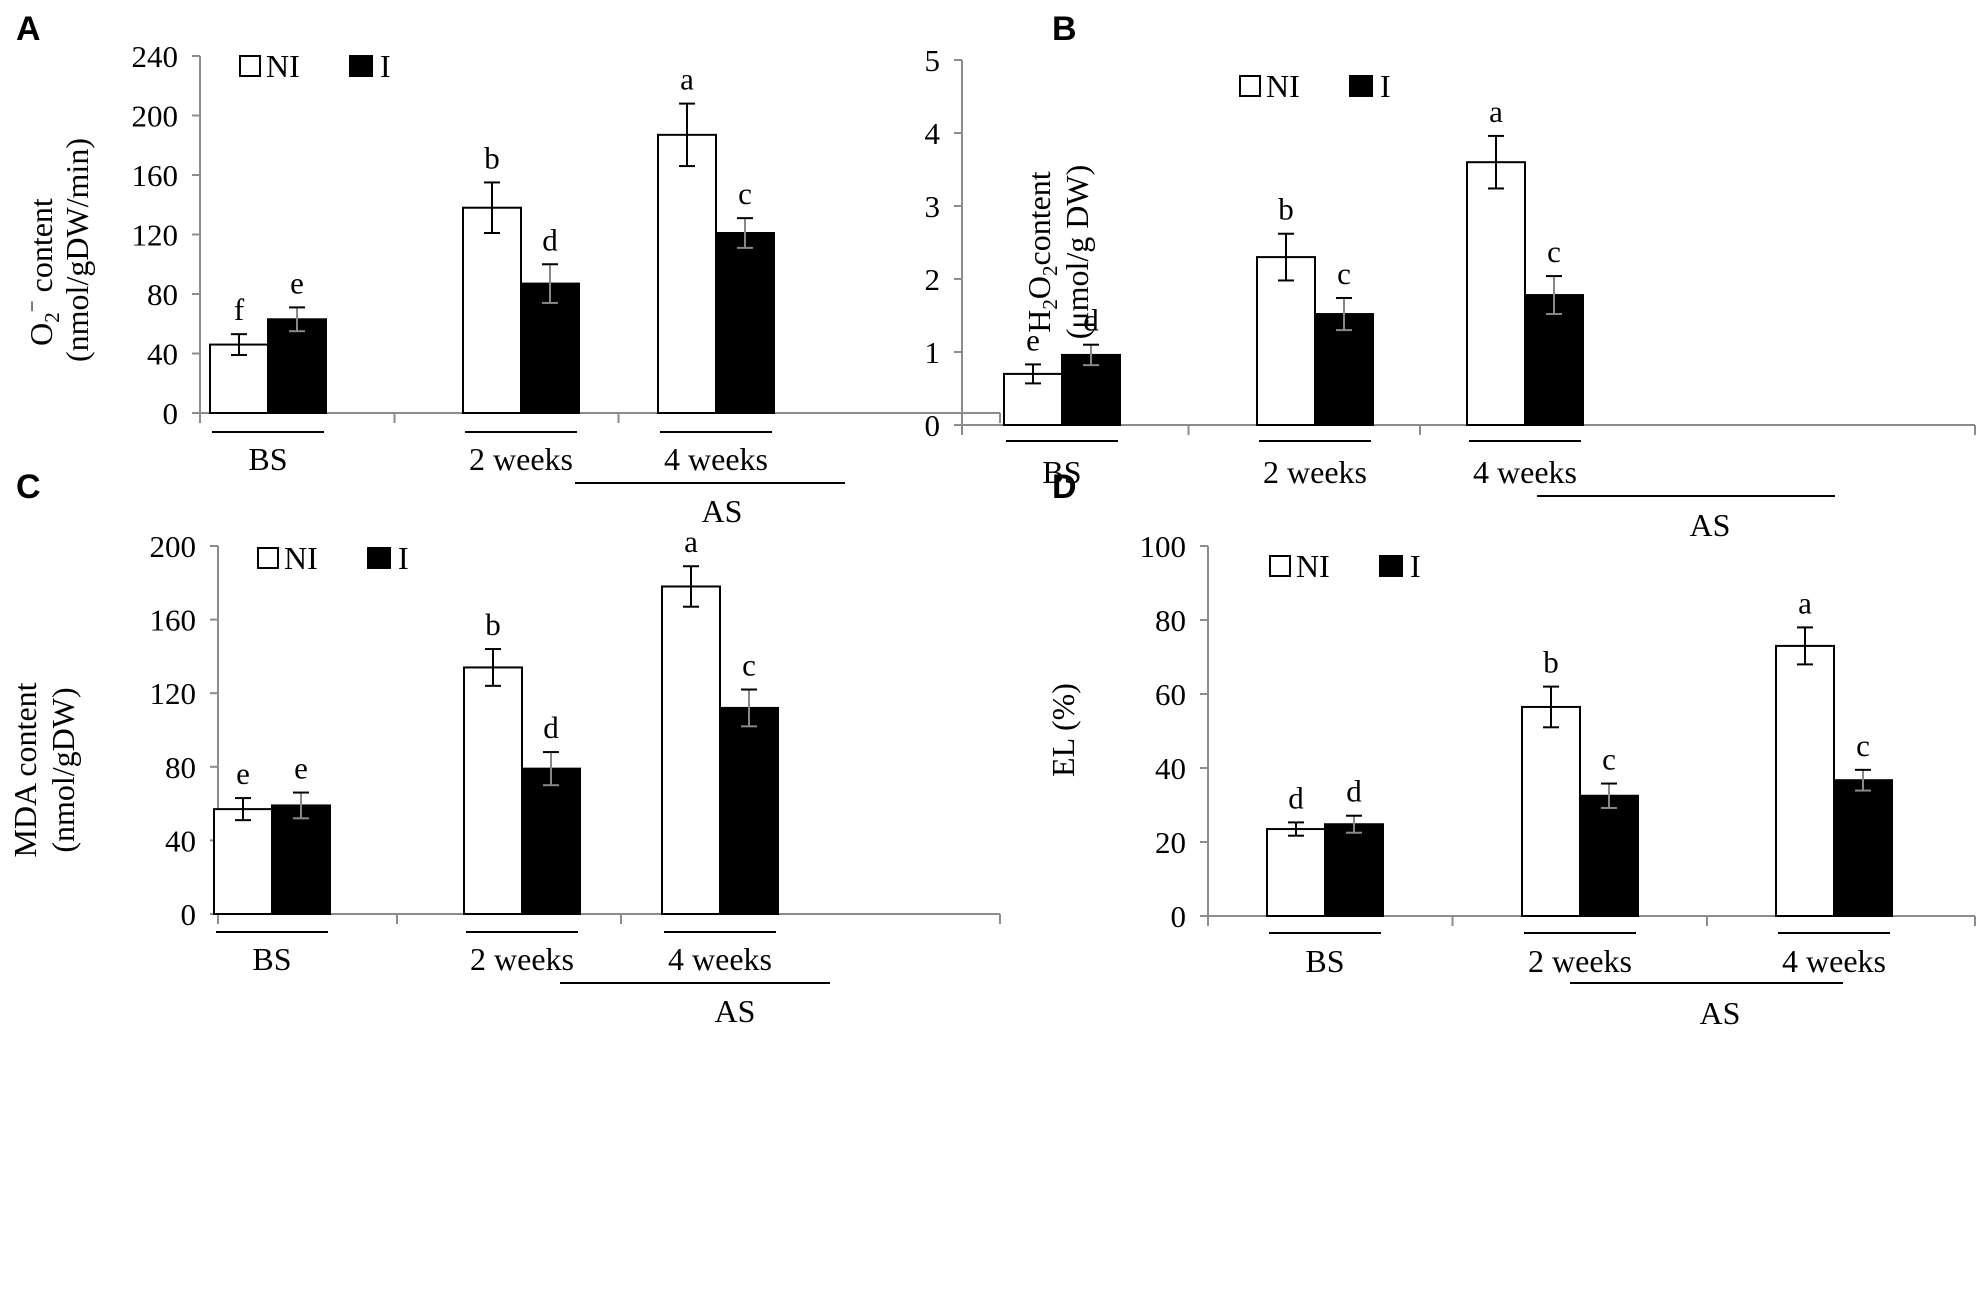 The height and width of the screenshot is (1304, 1979). What do you see at coordinates (63, 769) in the screenshot?
I see `y-axis-units-c: (nmol/gDW)` at bounding box center [63, 769].